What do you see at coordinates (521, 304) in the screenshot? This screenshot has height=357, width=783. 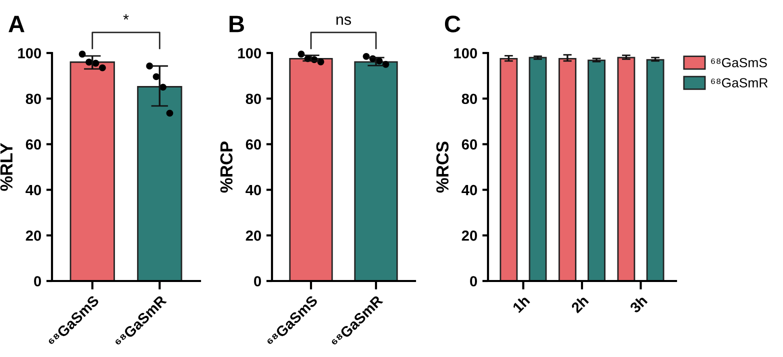 I see `x-tick-label: 1h` at bounding box center [521, 304].